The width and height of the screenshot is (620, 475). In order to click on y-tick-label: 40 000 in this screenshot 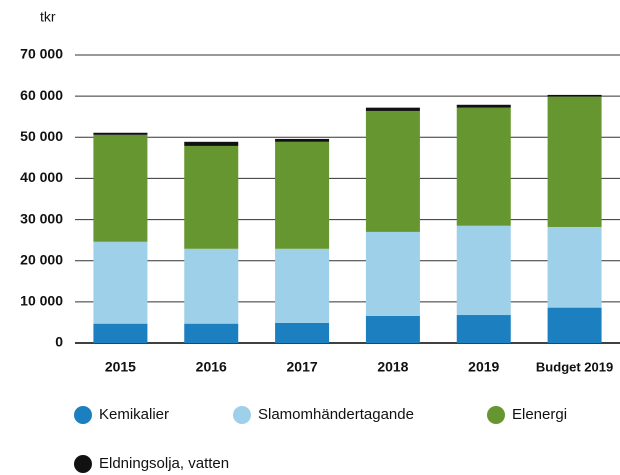, I will do `click(41, 177)`.